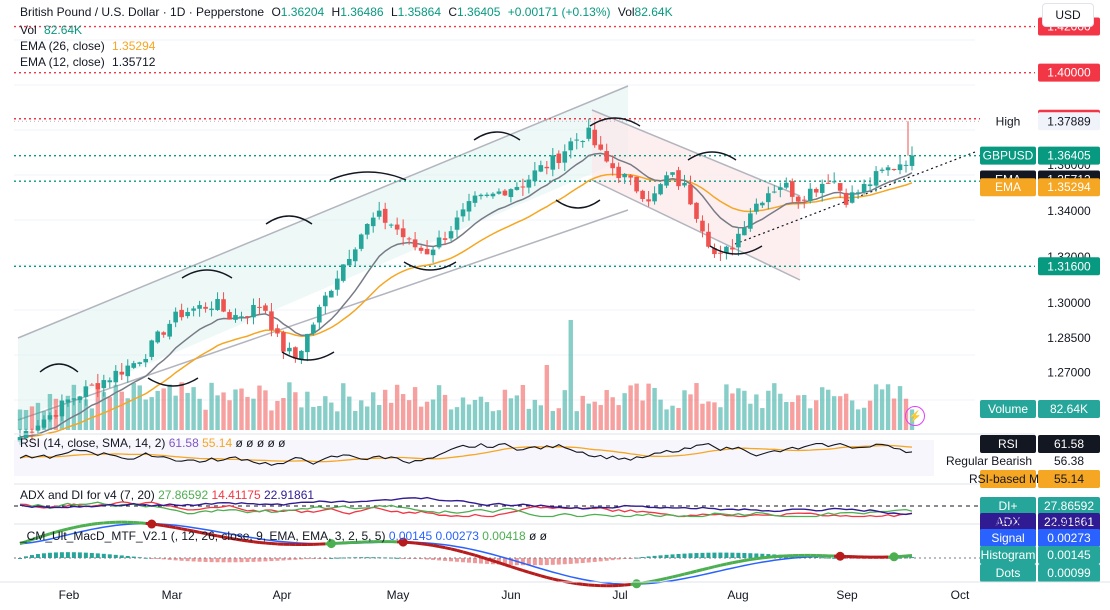 This screenshot has height=610, width=1110. Describe the element at coordinates (538, 536) in the screenshot. I see `macd-tail: ø ø` at that location.